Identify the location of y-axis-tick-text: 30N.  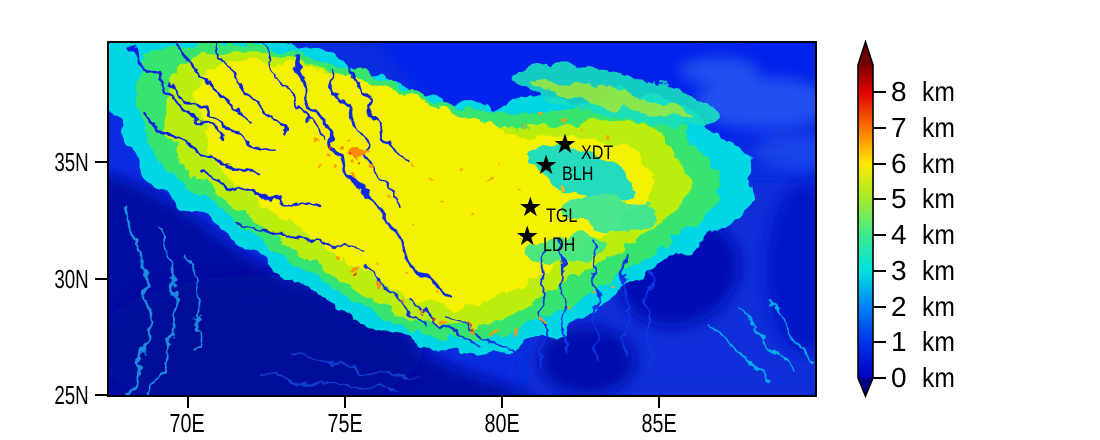
(71, 278).